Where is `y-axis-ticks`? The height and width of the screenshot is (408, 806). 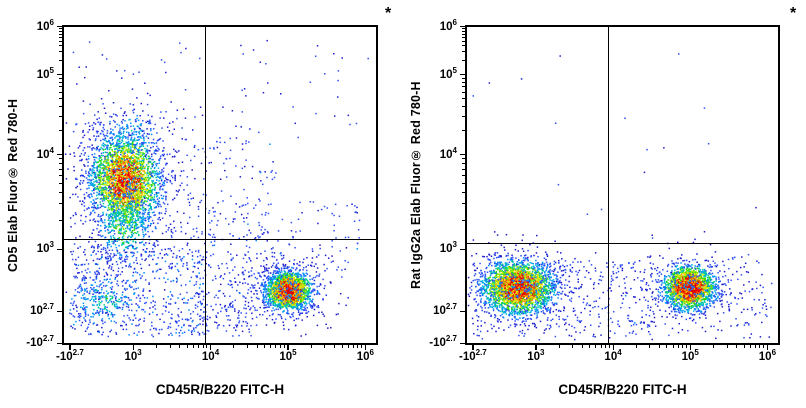 y-axis-ticks is located at coordinates (462, 185).